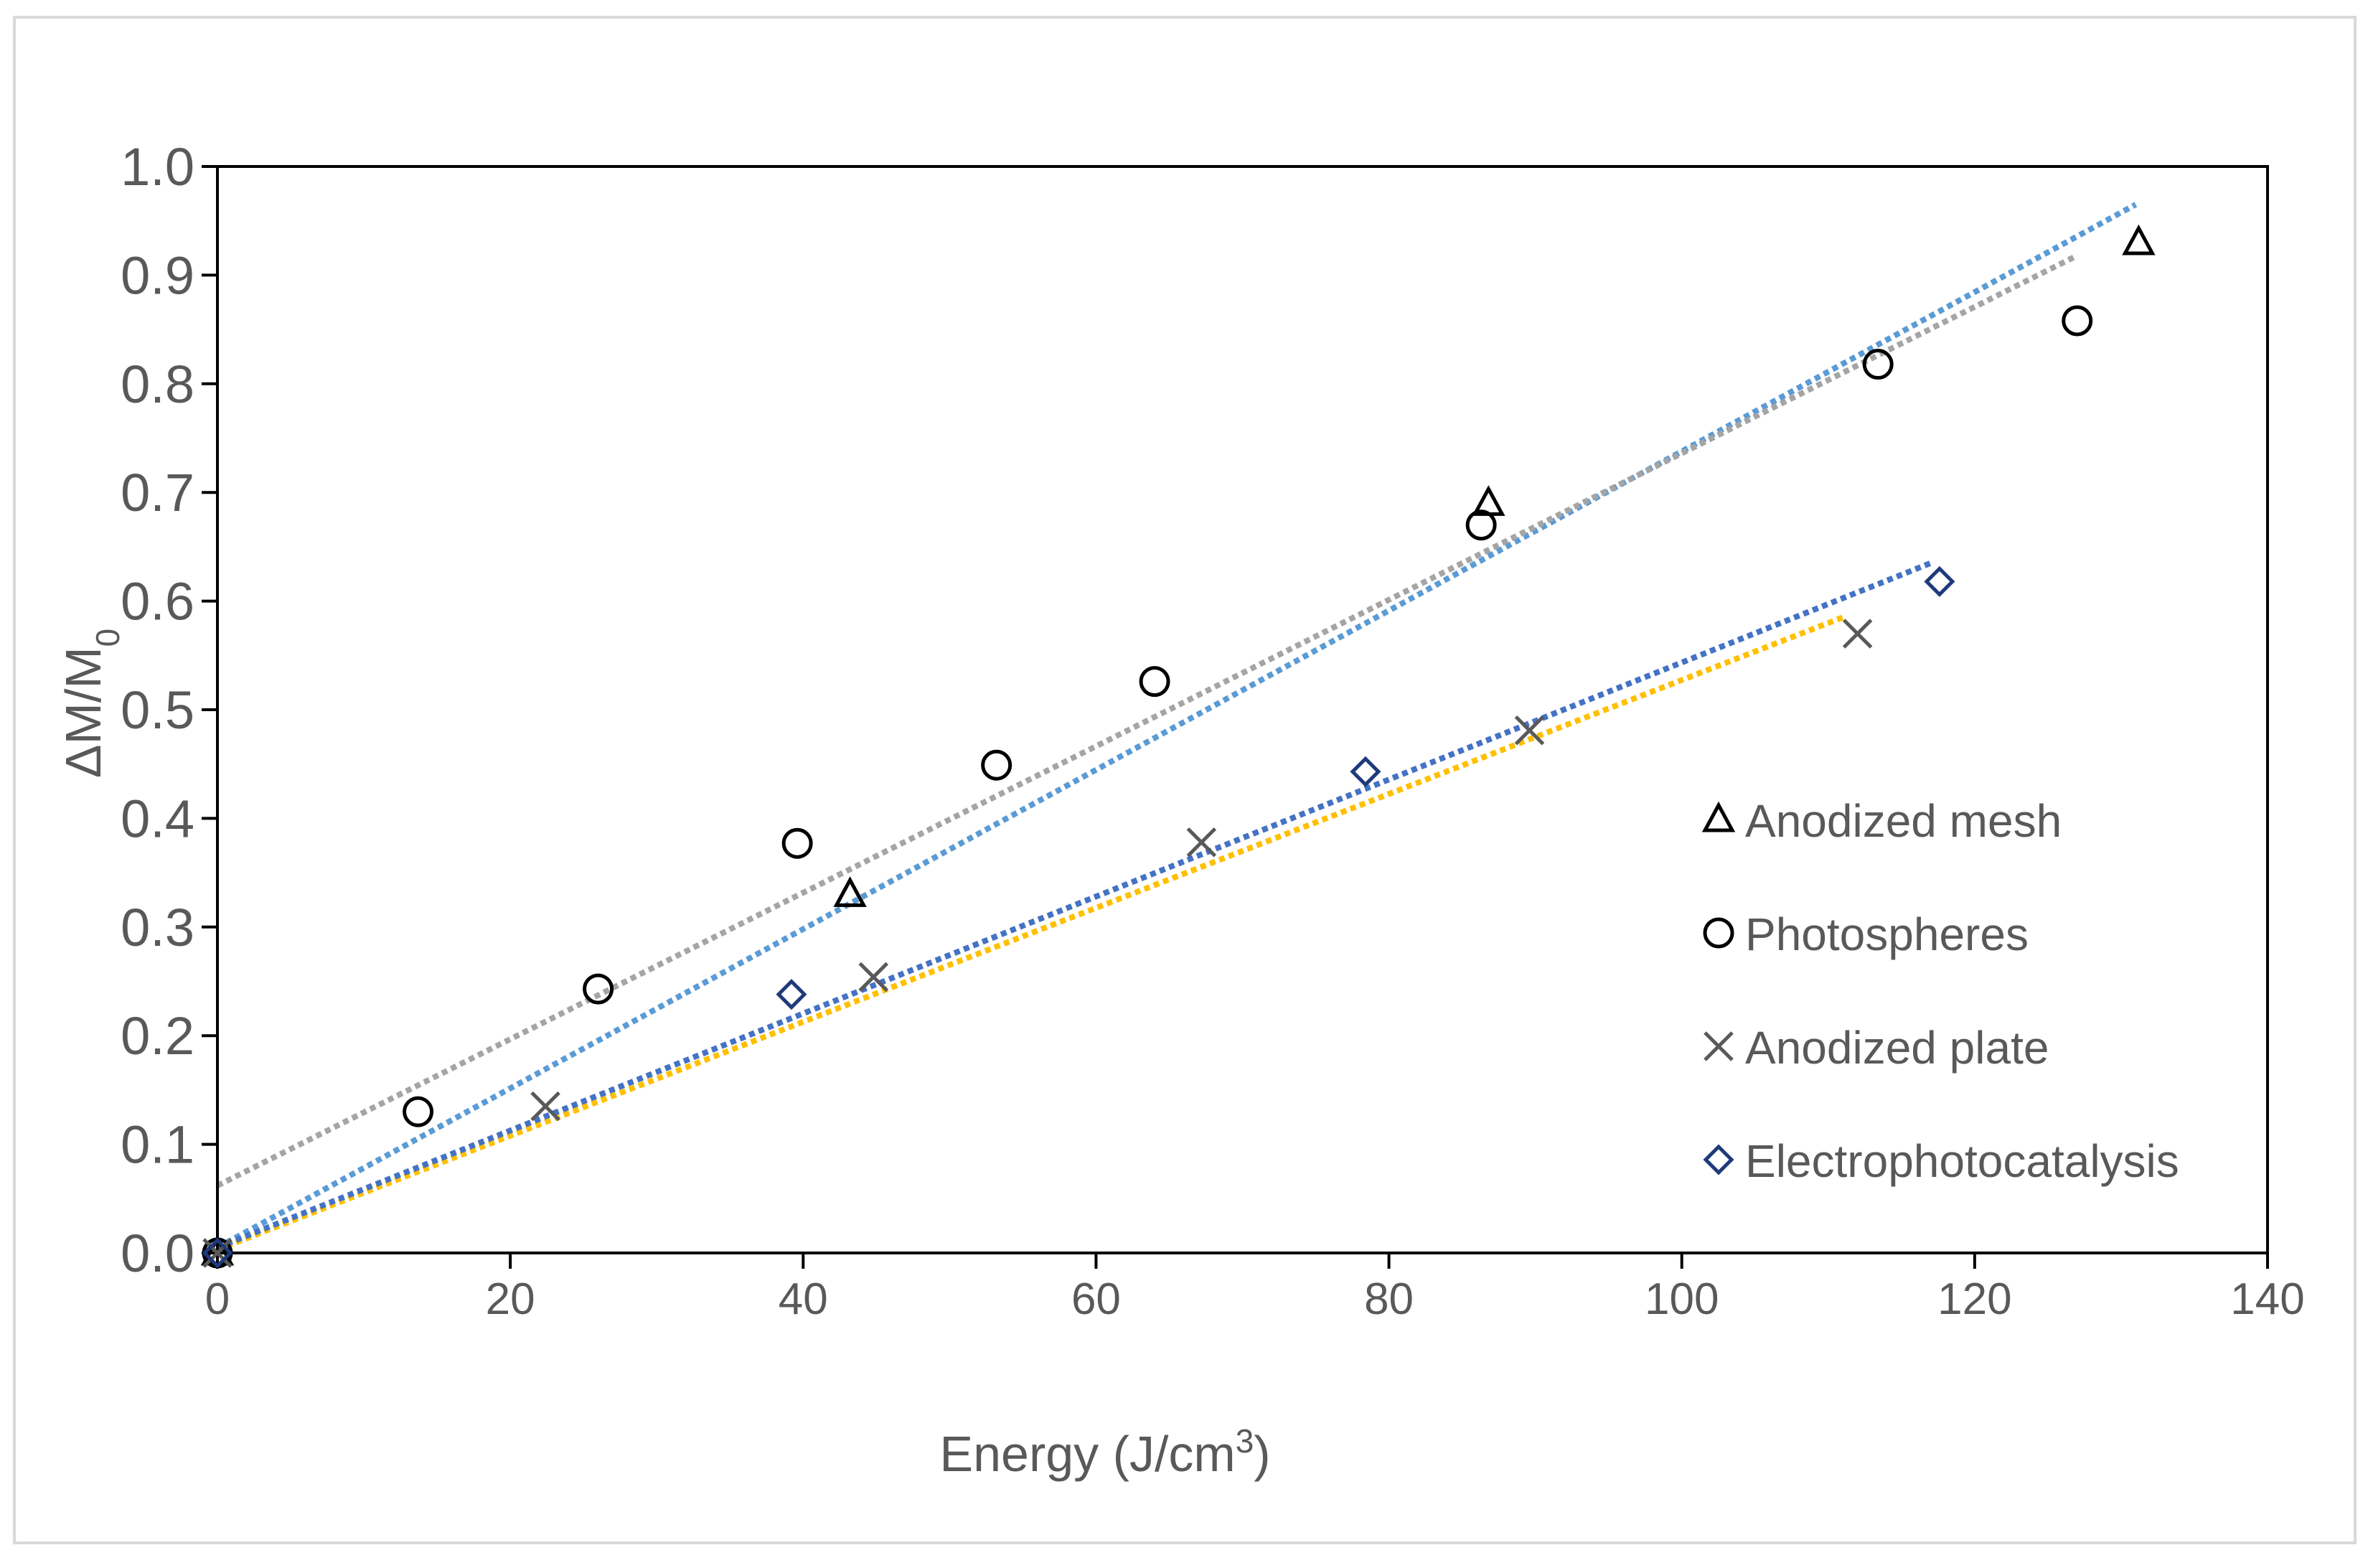 The height and width of the screenshot is (1568, 2368). What do you see at coordinates (157, 927) in the screenshot?
I see `y-tick-label: 0.3` at bounding box center [157, 927].